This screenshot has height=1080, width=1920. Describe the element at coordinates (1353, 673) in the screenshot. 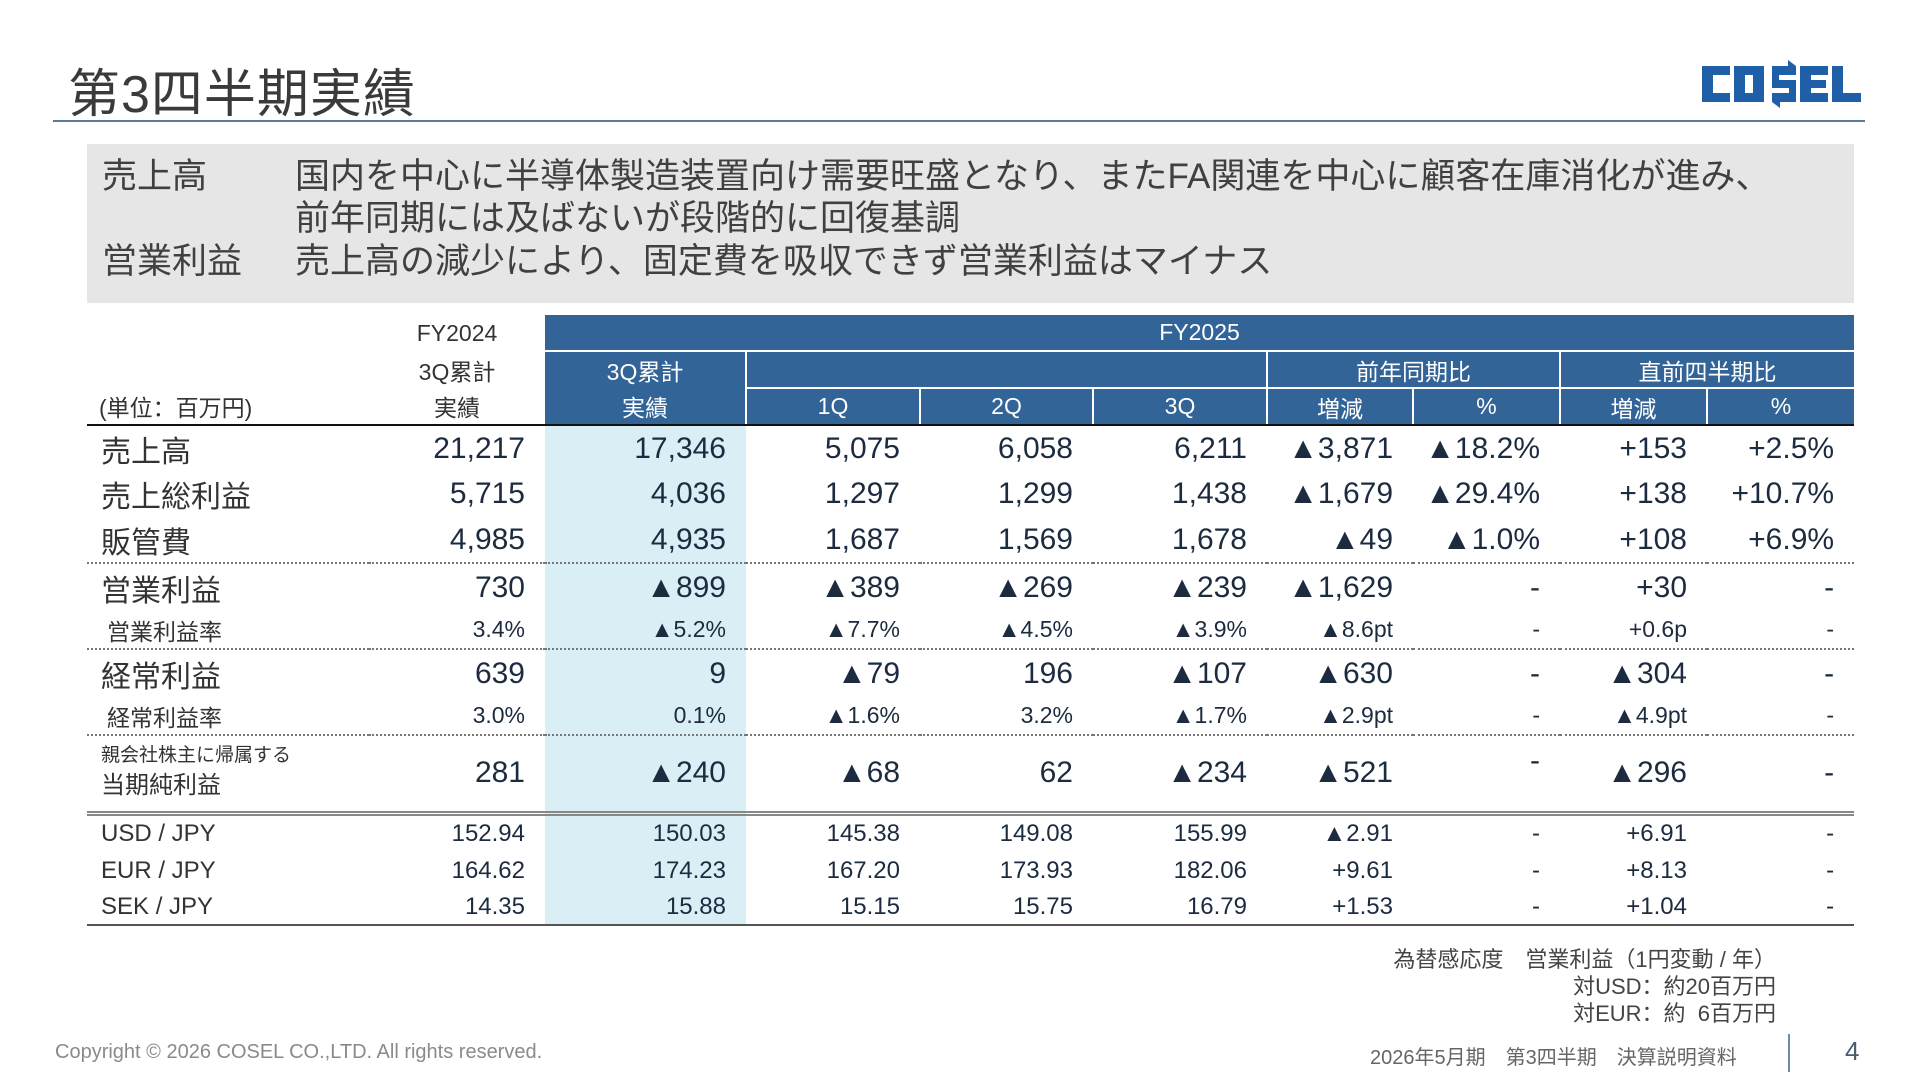

I see `table-cell: ▲630` at that location.